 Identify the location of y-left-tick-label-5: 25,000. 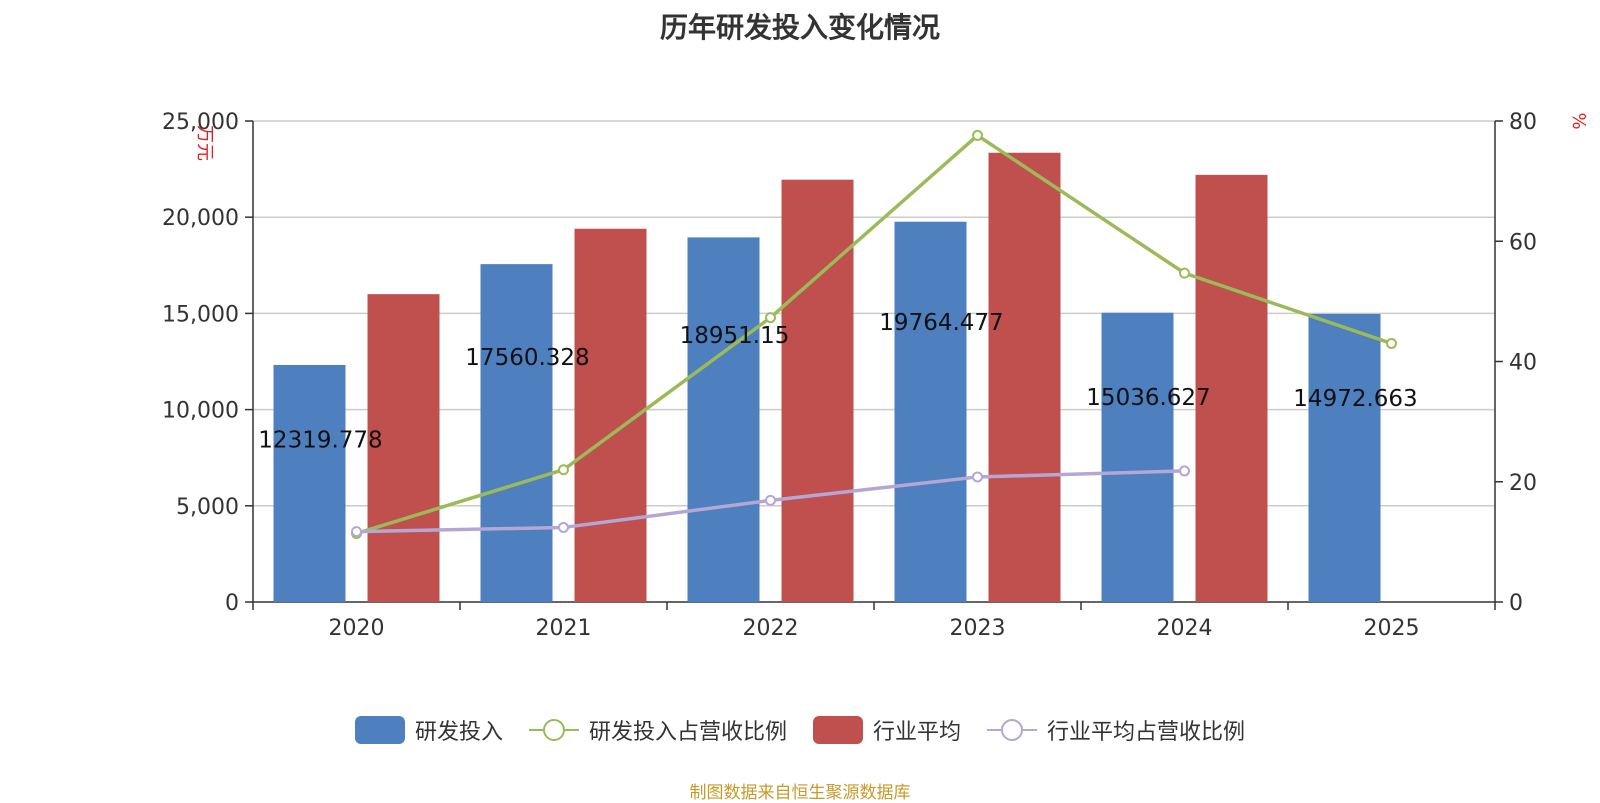
(200, 122).